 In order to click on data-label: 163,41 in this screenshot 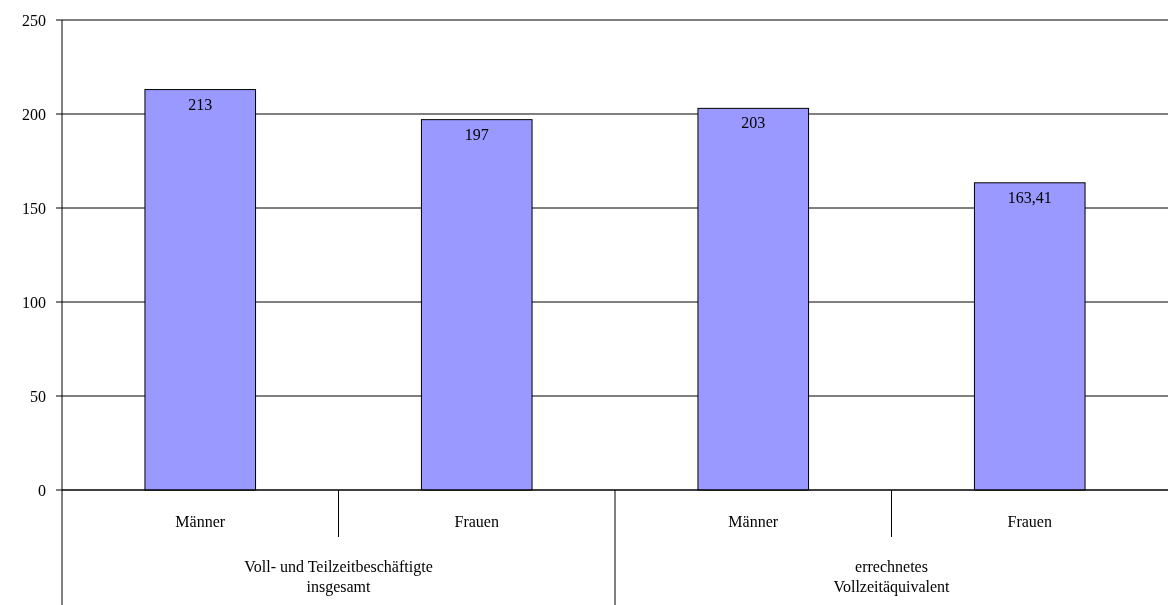, I will do `click(1029, 197)`.